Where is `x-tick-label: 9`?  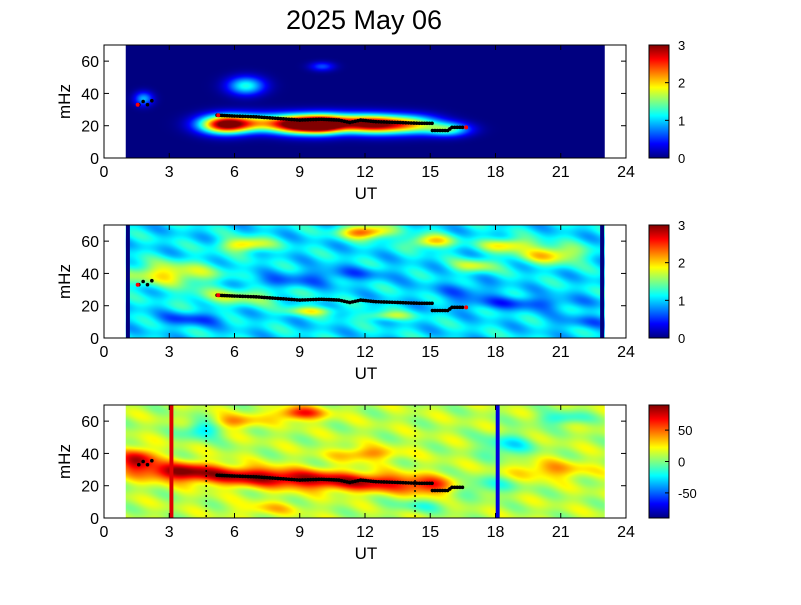
x-tick-label: 9 is located at coordinates (299, 352).